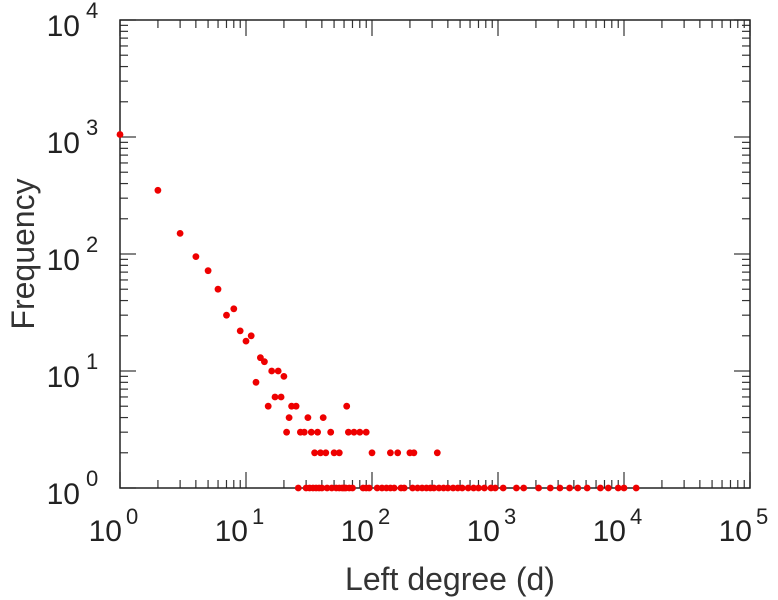 Image resolution: width=778 pixels, height=600 pixels. I want to click on x-tick-label: 10 4, so click(618, 526).